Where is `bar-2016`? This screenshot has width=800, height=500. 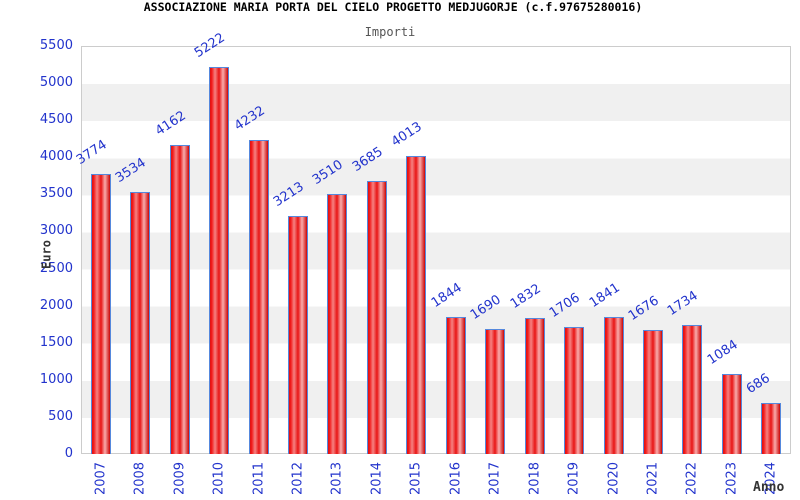
bar-2016 is located at coordinates (455, 385).